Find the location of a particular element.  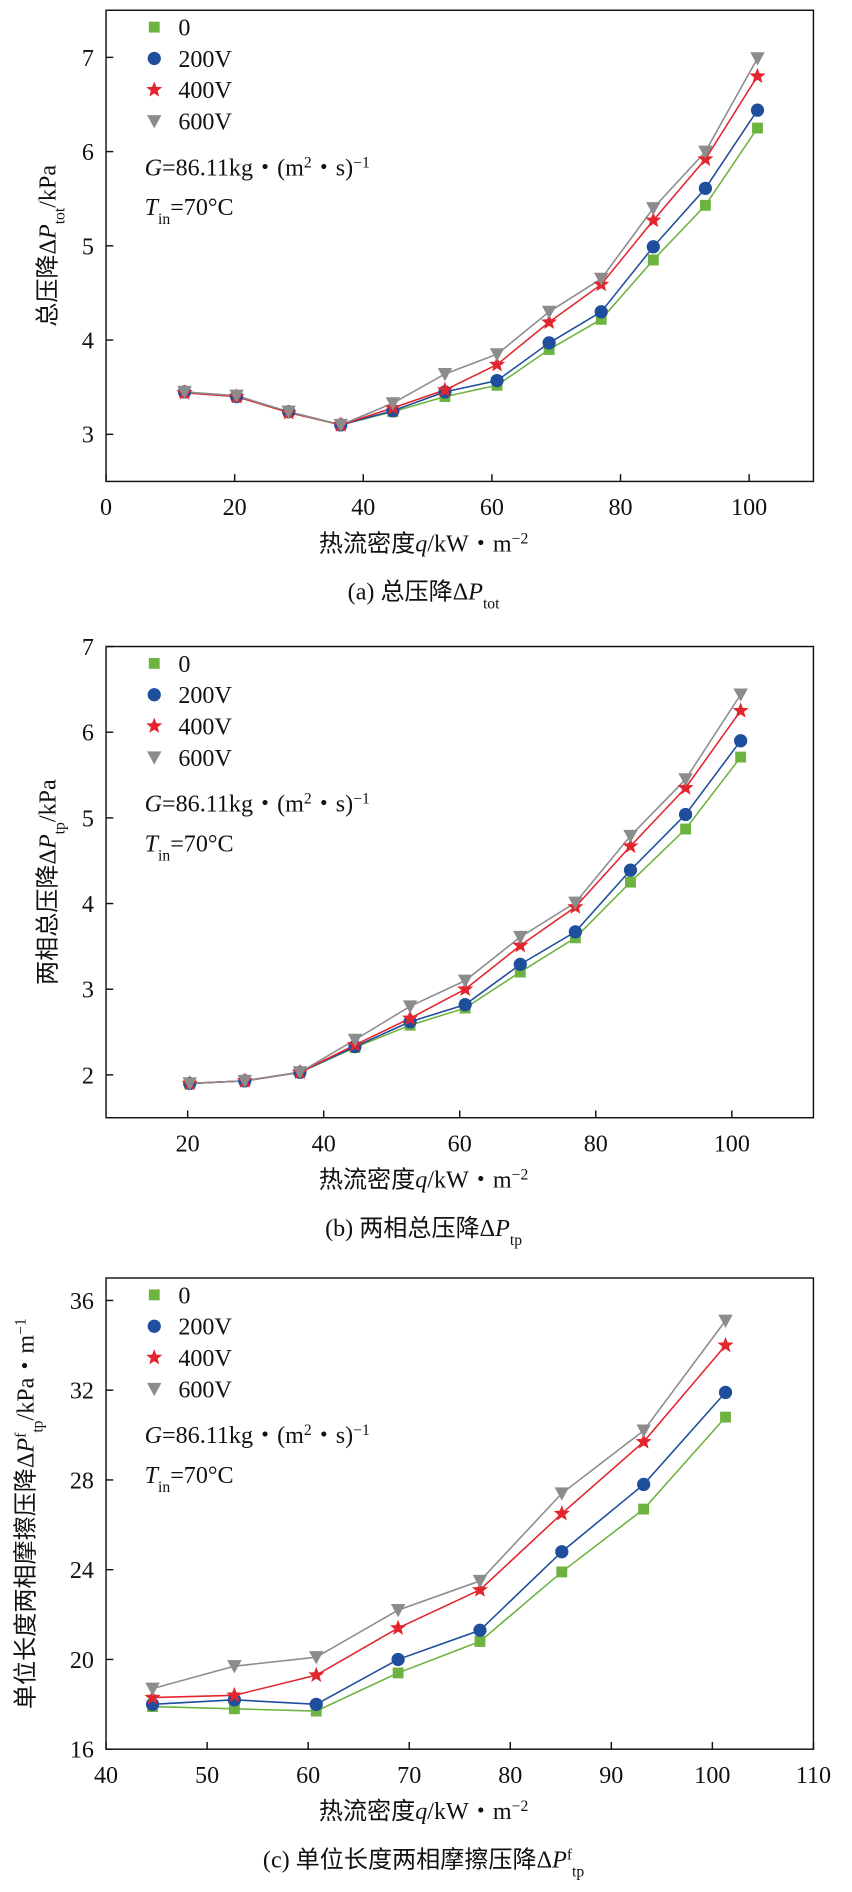

y-tick-label: 5 is located at coordinates (88, 247).